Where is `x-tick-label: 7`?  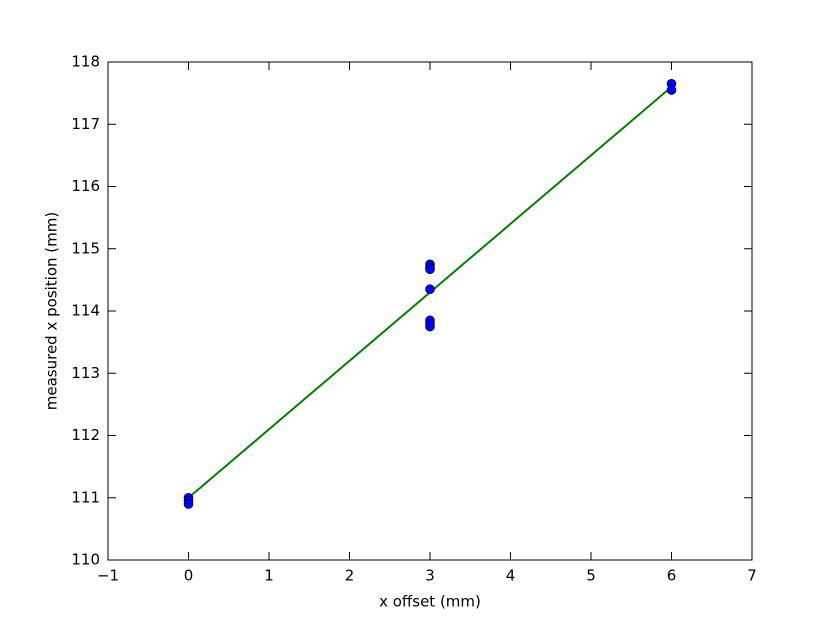
x-tick-label: 7 is located at coordinates (752, 576).